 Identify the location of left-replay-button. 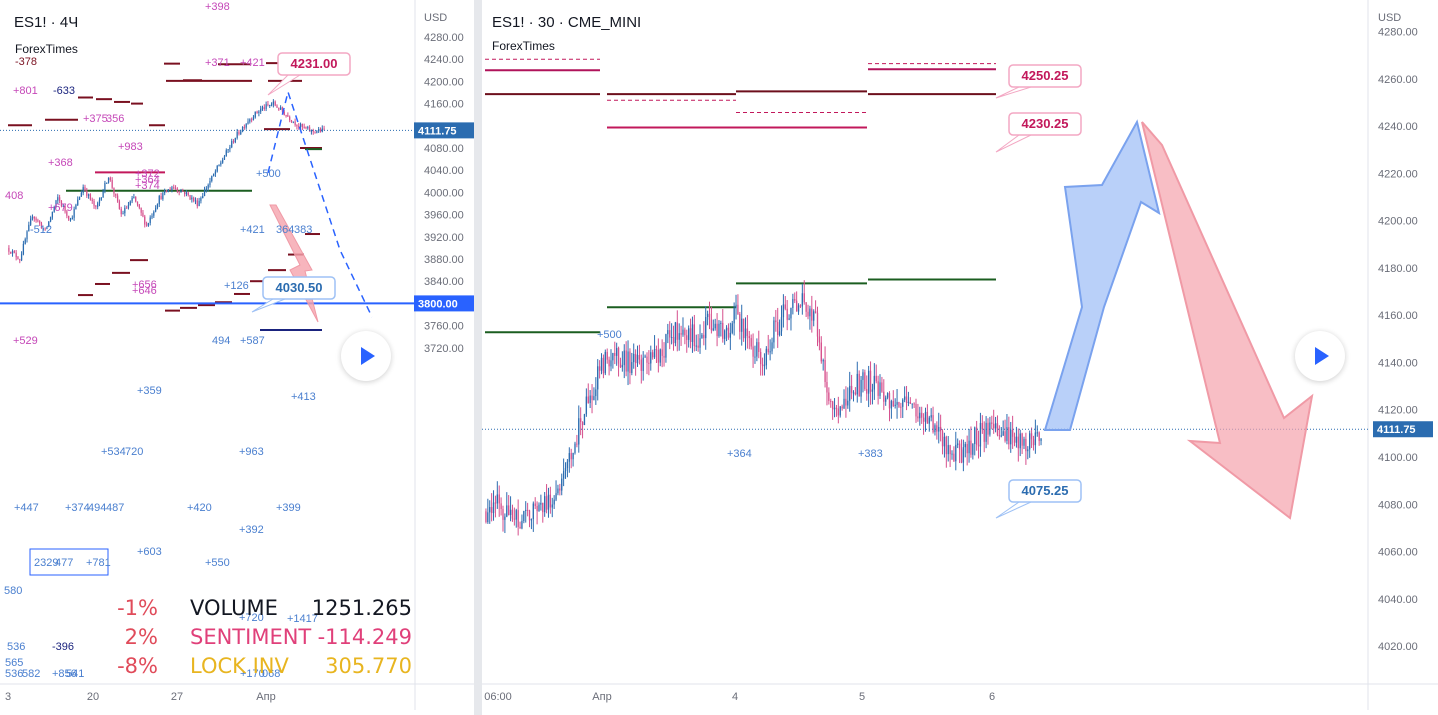
(366, 356).